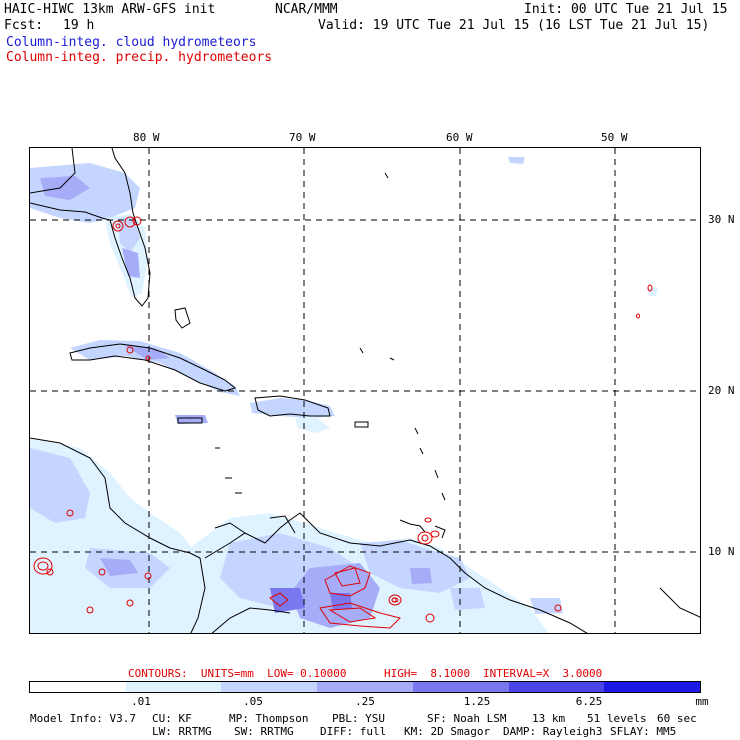  What do you see at coordinates (302, 137) in the screenshot?
I see `lon-label: 70 W` at bounding box center [302, 137].